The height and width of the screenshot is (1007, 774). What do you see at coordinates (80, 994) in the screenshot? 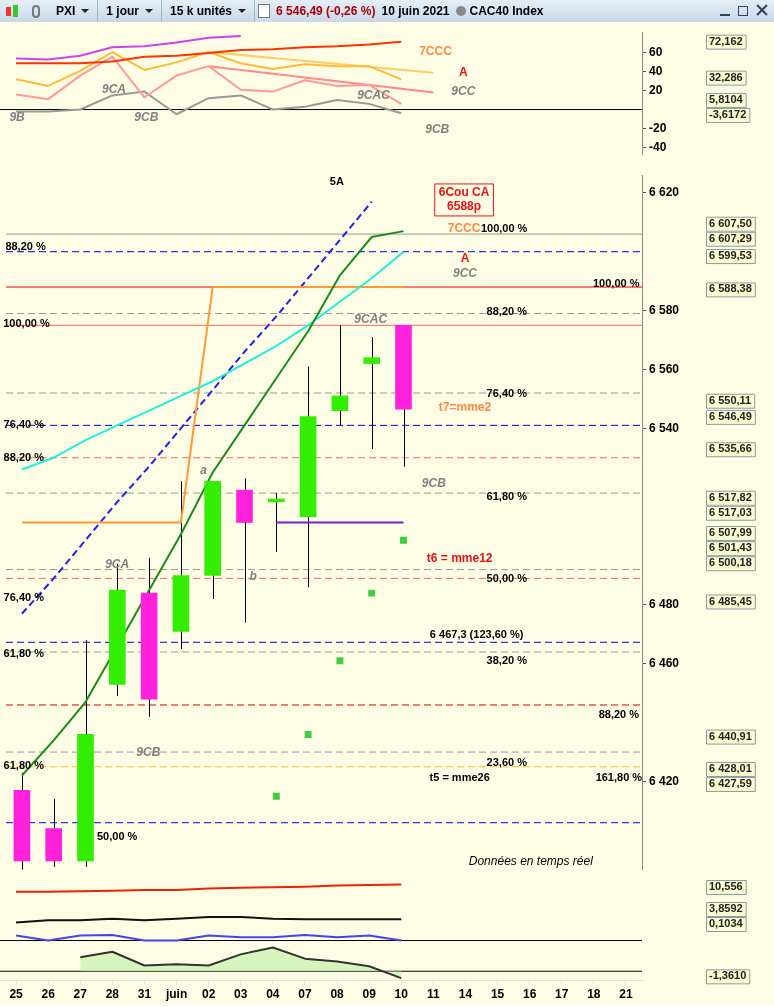
I see `x-tick-label: 27` at bounding box center [80, 994].